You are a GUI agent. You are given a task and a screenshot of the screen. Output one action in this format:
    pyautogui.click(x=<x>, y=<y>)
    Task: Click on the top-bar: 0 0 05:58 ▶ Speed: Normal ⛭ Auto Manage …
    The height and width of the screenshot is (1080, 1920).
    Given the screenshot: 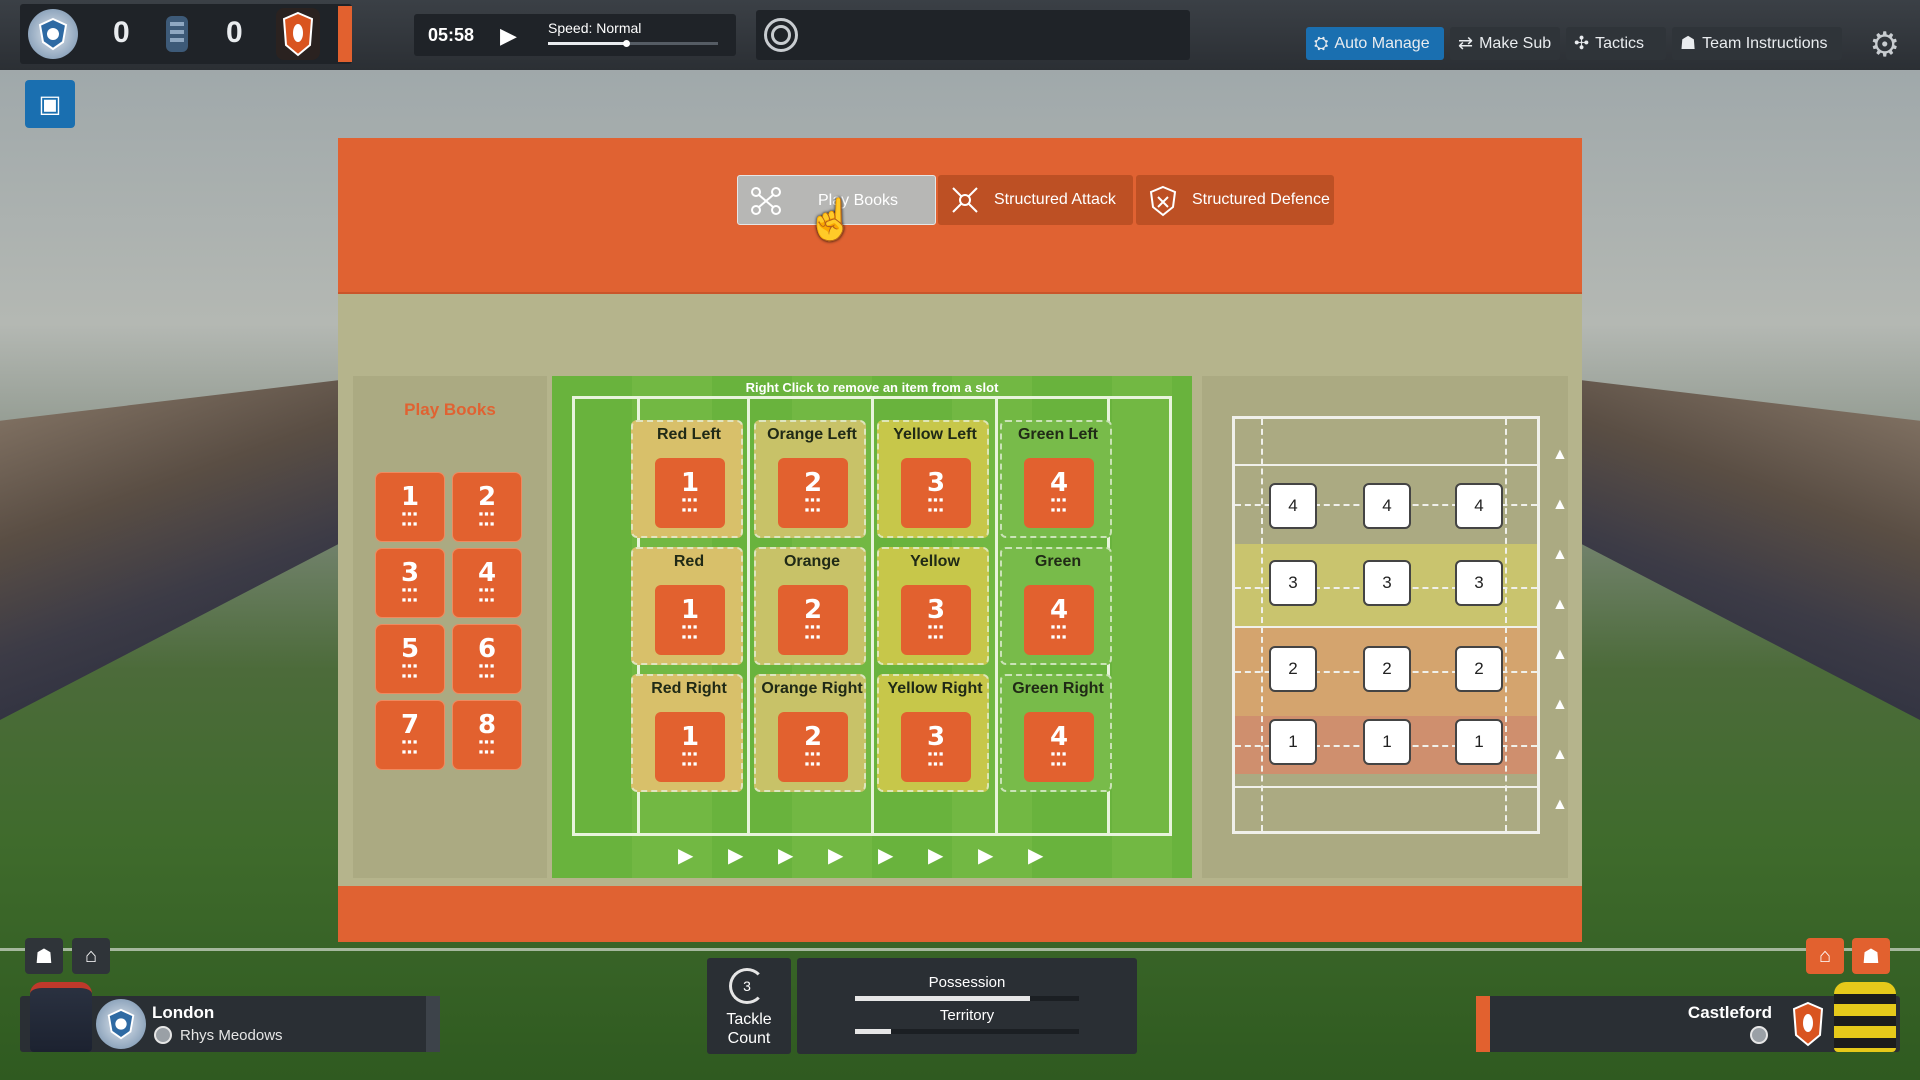 What is the action you would take?
    pyautogui.click(x=960, y=35)
    